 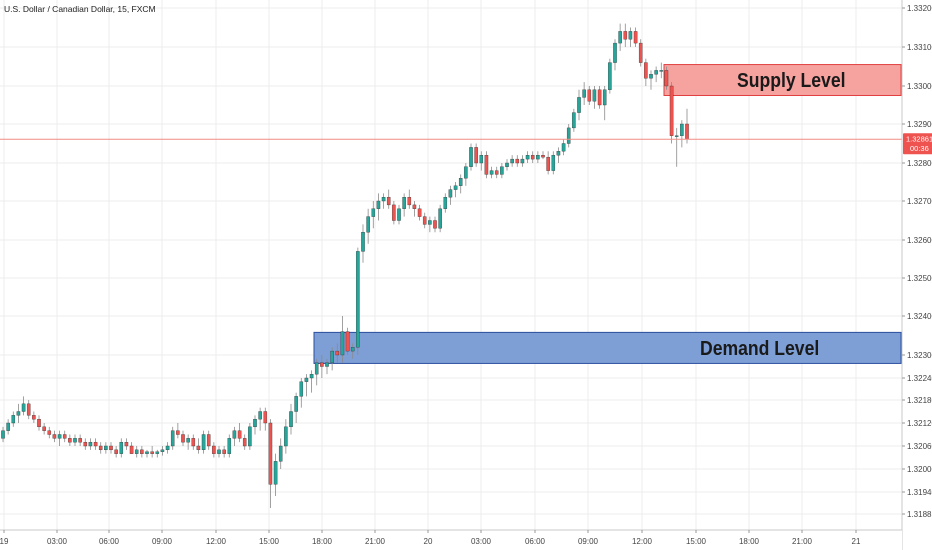 I want to click on y-tick-label: 1.31940, so click(x=919, y=492).